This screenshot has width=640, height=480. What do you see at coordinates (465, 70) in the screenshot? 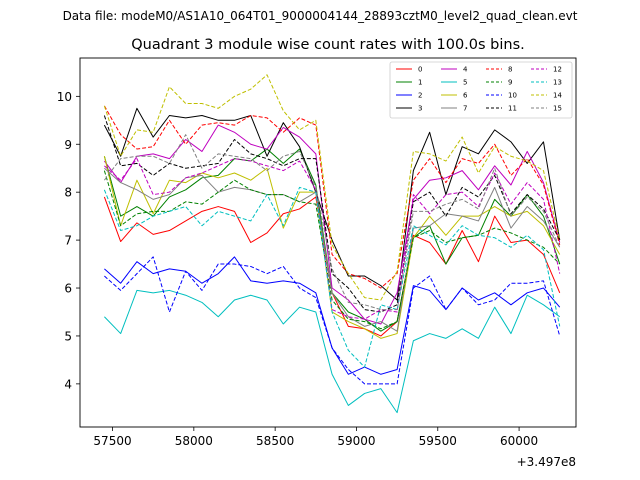
I see `legend-label-4: 4` at bounding box center [465, 70].